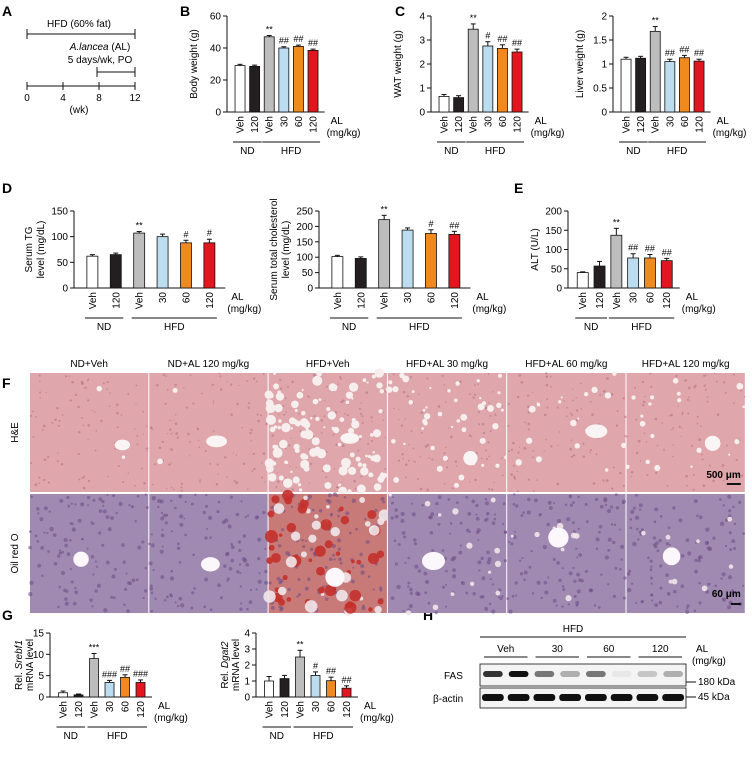 Image resolution: width=752 pixels, height=770 pixels. Describe the element at coordinates (29, 249) in the screenshot. I see `y-axis-label: Serum TG` at that location.